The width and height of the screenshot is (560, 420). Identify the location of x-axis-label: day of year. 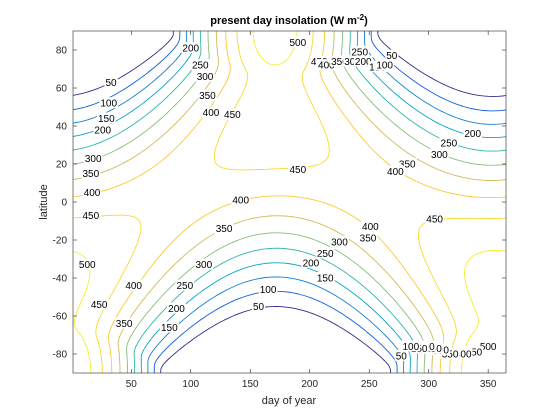
(289, 401).